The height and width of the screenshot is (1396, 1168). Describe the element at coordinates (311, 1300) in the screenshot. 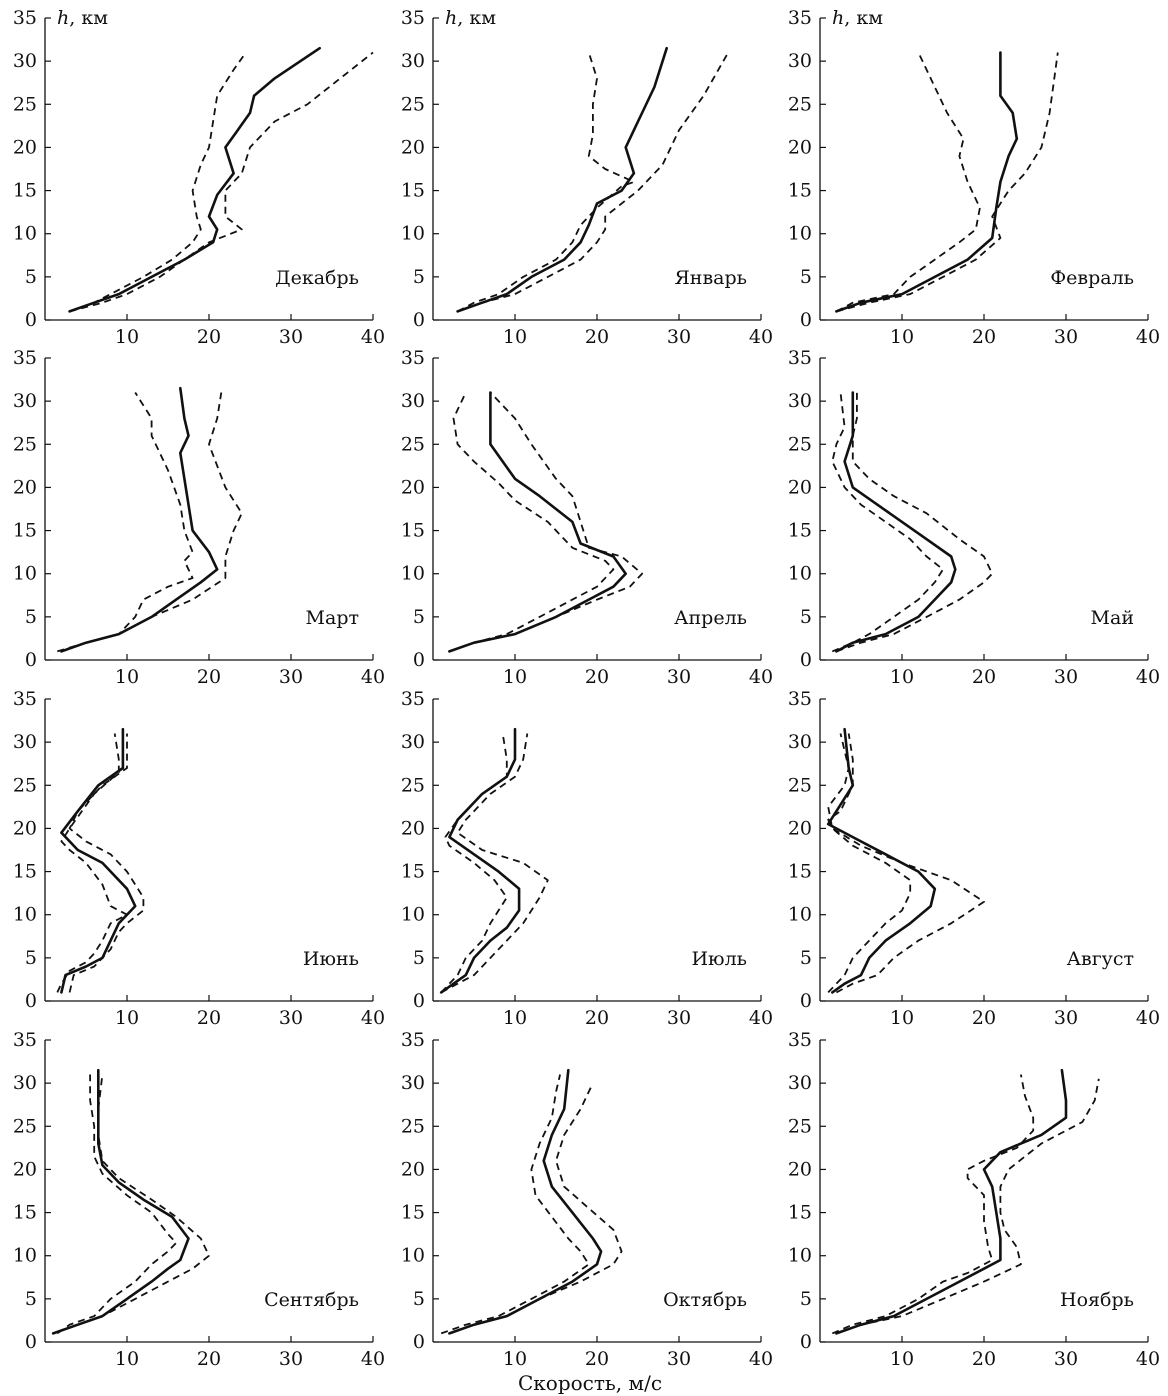

I see `month-label: Сентябрь` at that location.